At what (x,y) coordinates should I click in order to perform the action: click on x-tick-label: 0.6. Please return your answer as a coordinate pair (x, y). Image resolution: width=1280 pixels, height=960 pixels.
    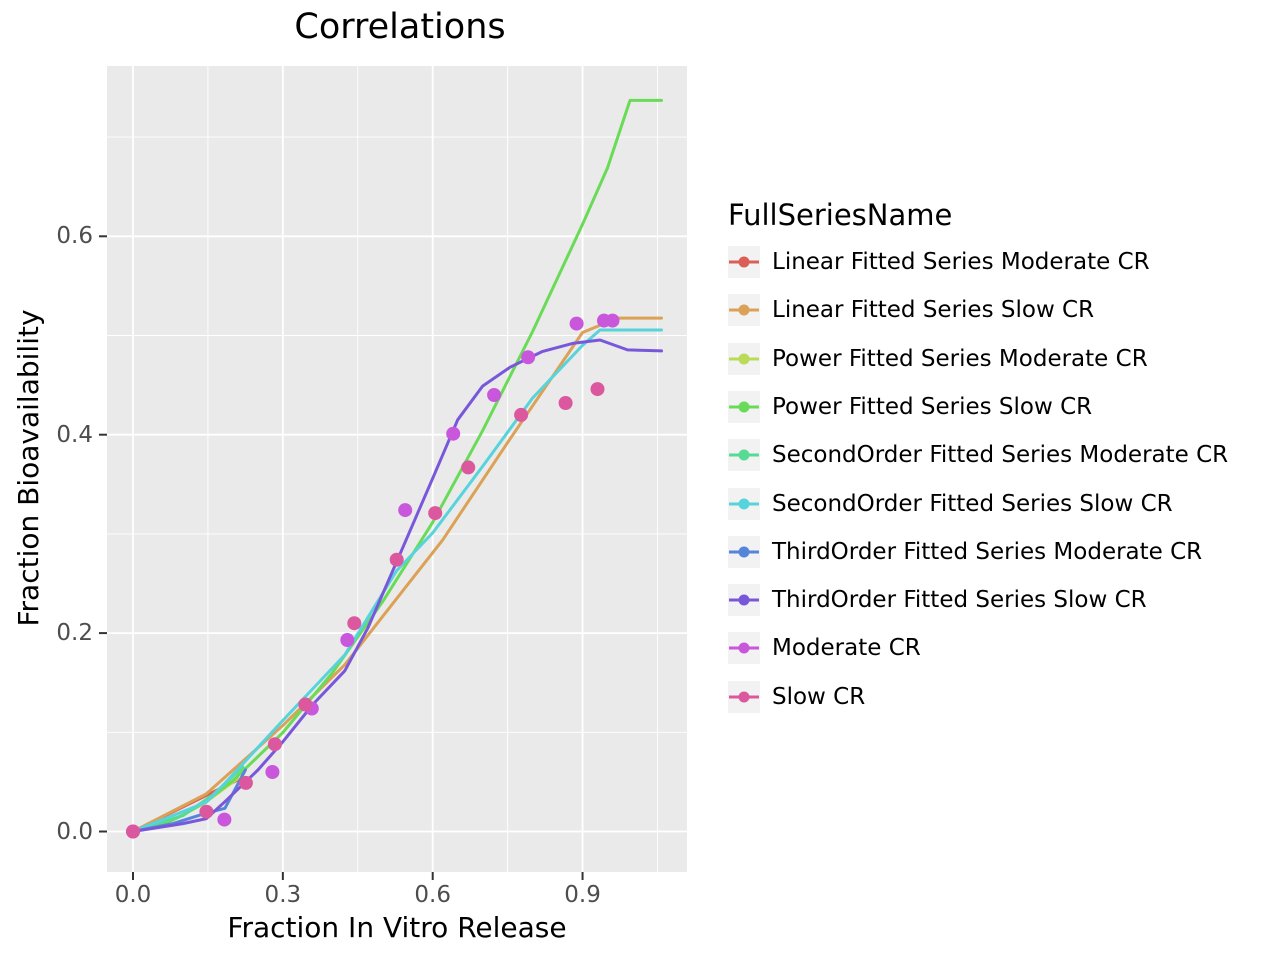
    Looking at the image, I should click on (432, 895).